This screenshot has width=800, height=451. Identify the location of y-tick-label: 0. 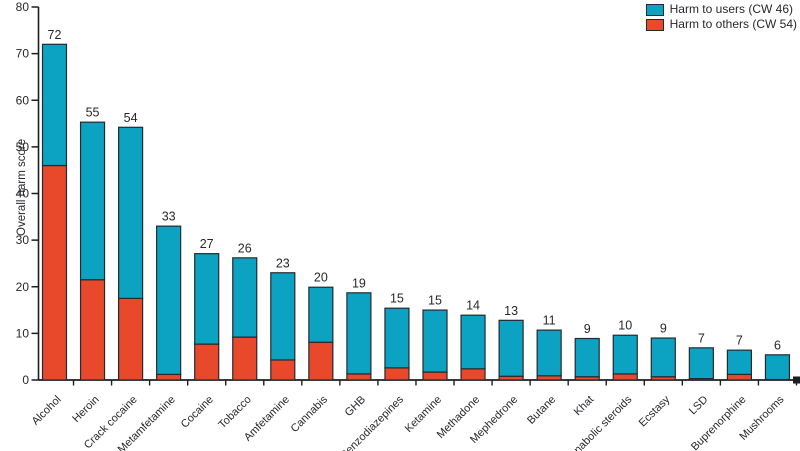
(25, 380).